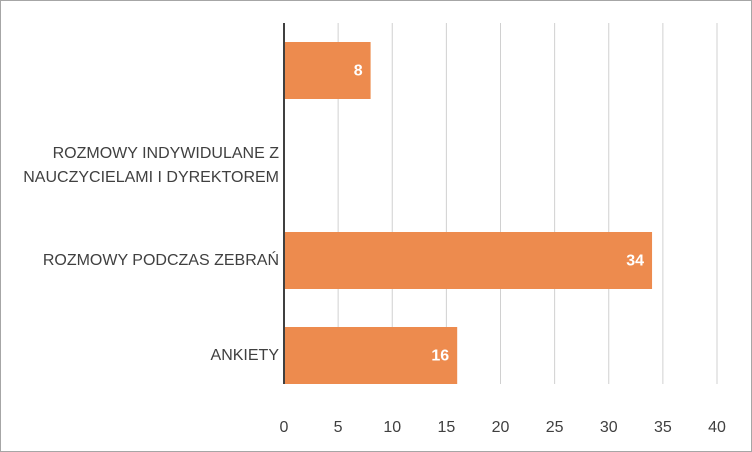 Image resolution: width=752 pixels, height=452 pixels. I want to click on x-tick-label: 15, so click(446, 427).